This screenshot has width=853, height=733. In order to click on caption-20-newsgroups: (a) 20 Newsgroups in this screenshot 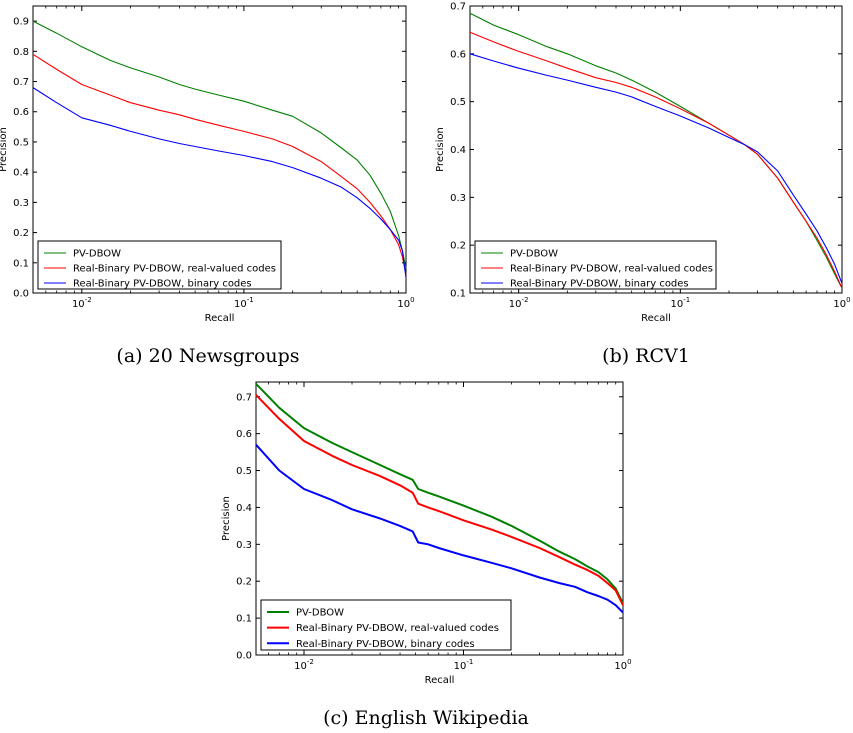, I will do `click(207, 356)`.